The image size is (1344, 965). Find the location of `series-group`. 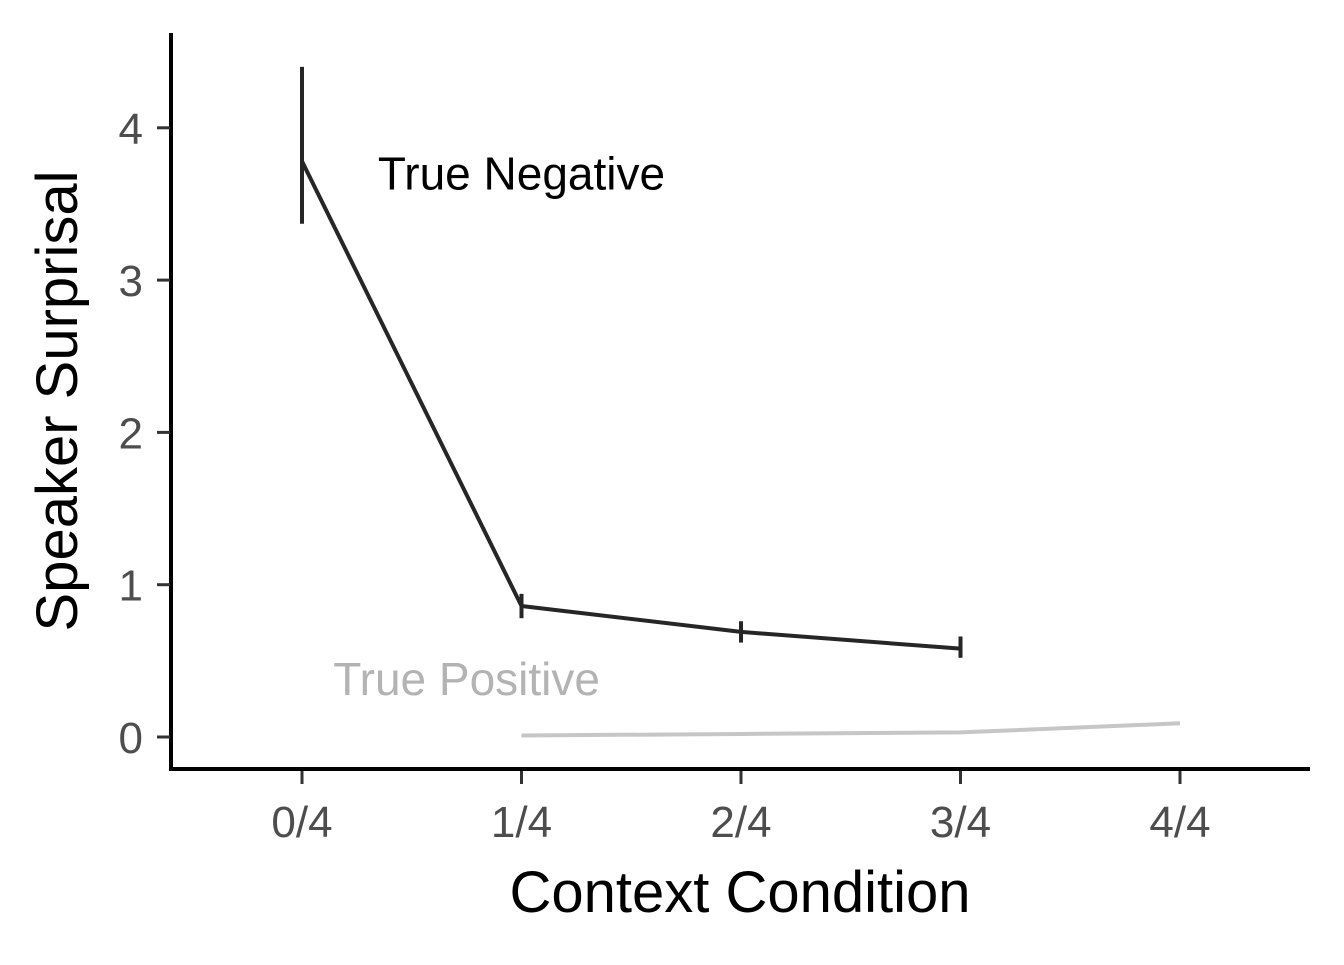

series-group is located at coordinates (851, 729).